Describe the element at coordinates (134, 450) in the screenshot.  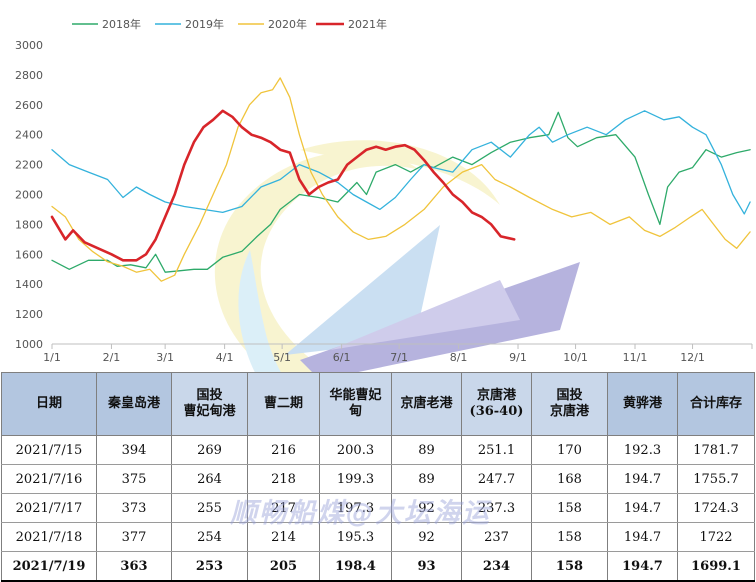
I see `table-cell: 394` at that location.